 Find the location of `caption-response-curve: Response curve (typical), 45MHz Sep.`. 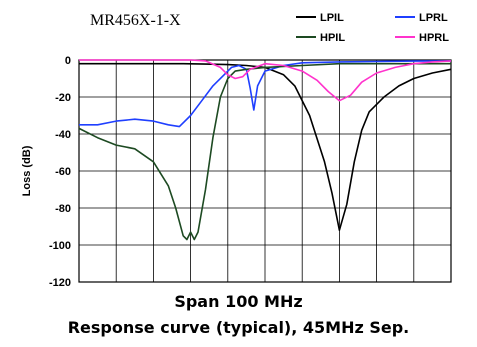

caption-response-curve: Response curve (typical), 45MHz Sep. is located at coordinates (238, 327).